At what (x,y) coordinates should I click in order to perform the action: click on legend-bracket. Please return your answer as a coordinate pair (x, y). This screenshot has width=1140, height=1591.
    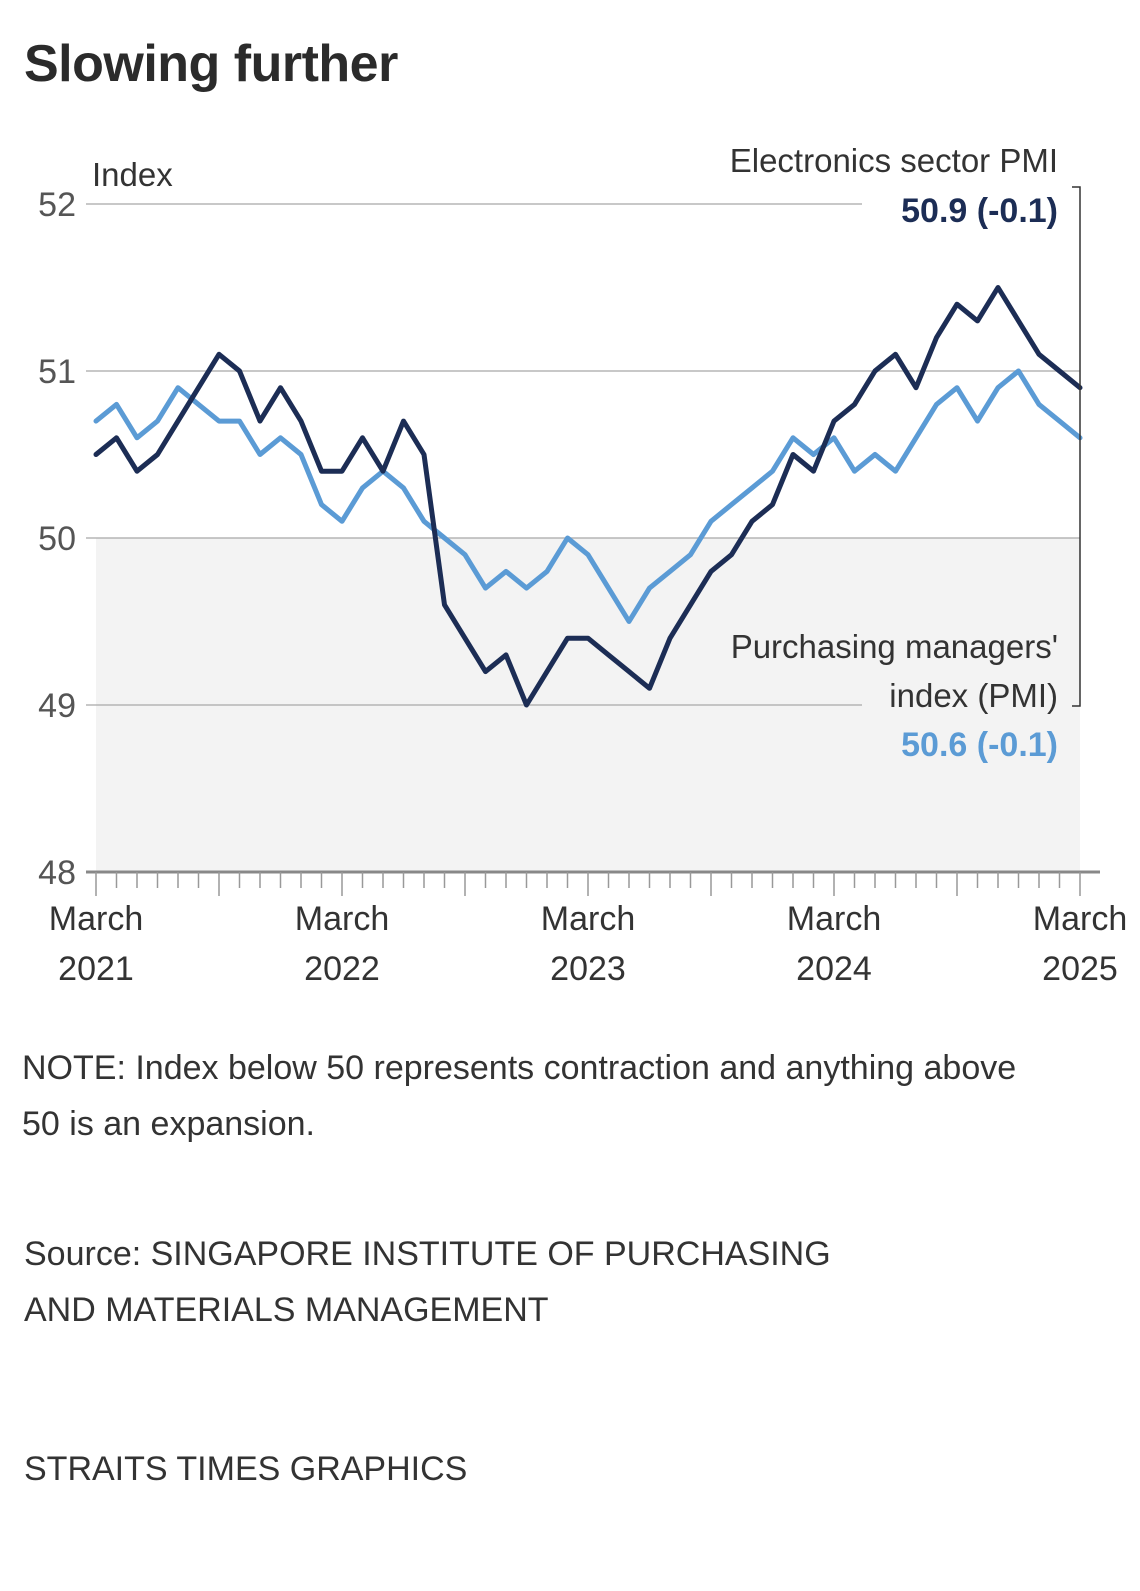
    Looking at the image, I should click on (1076, 446).